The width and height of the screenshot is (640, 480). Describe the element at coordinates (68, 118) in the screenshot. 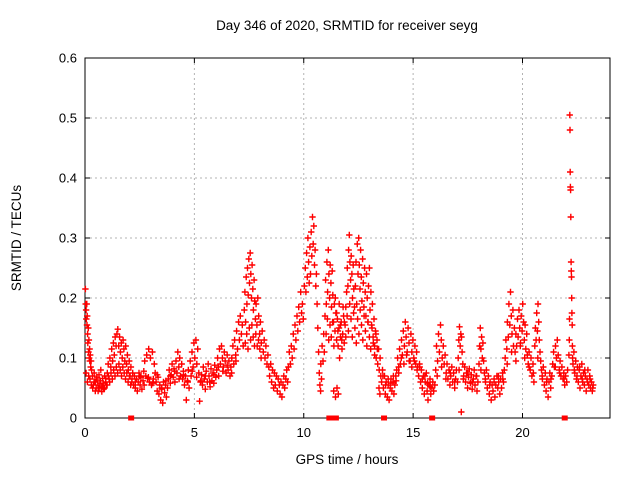

I see `y-tick-label: 0.5` at that location.